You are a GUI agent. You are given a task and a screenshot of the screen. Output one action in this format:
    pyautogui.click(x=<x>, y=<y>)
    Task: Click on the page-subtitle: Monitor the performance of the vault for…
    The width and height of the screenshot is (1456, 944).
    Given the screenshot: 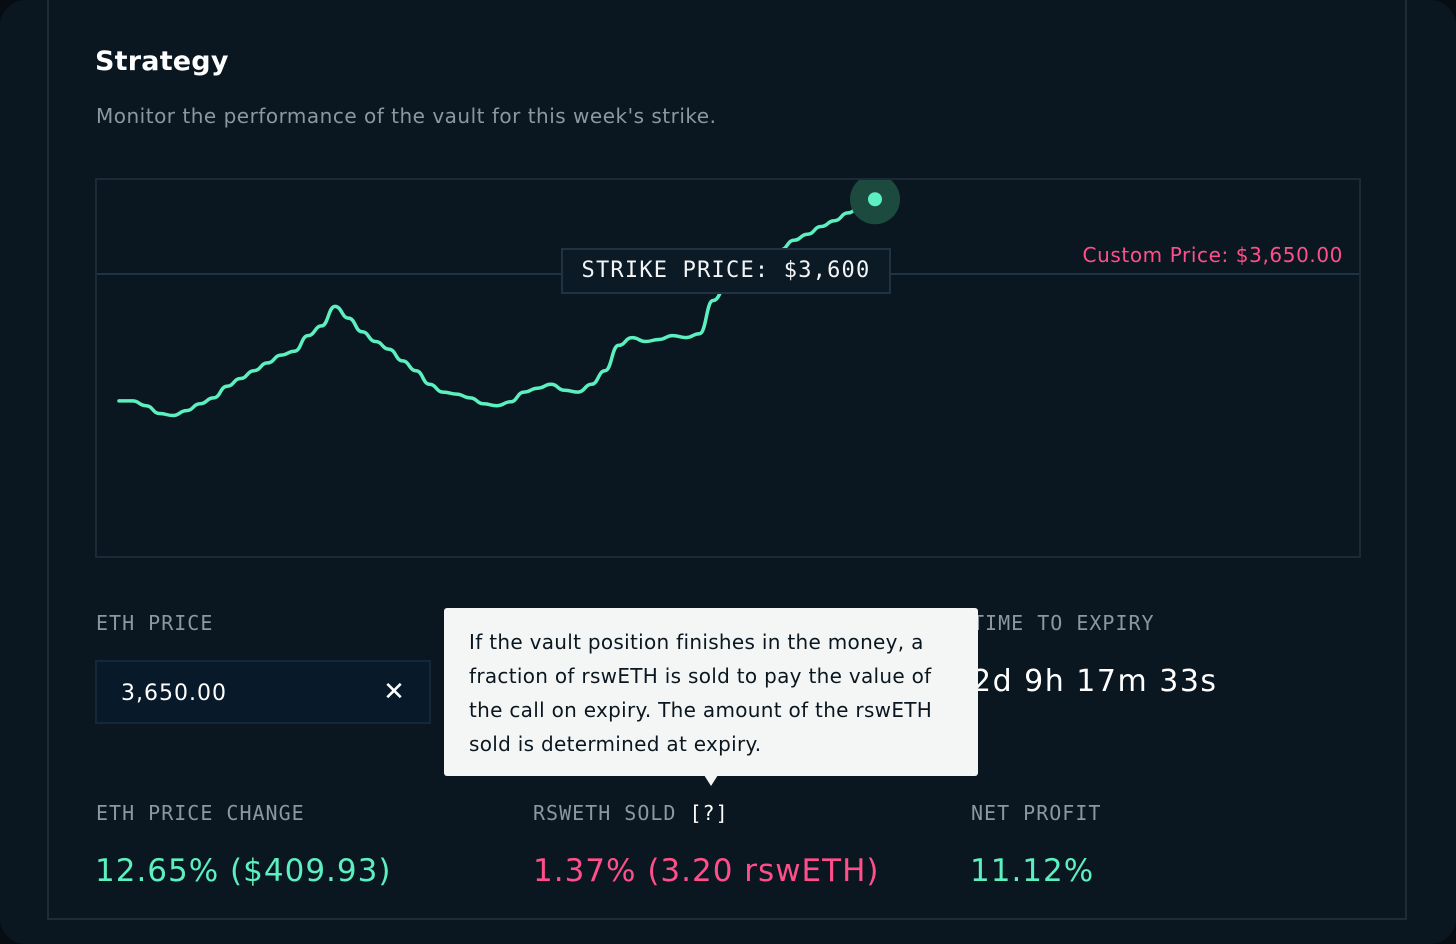 What is the action you would take?
    pyautogui.click(x=406, y=116)
    